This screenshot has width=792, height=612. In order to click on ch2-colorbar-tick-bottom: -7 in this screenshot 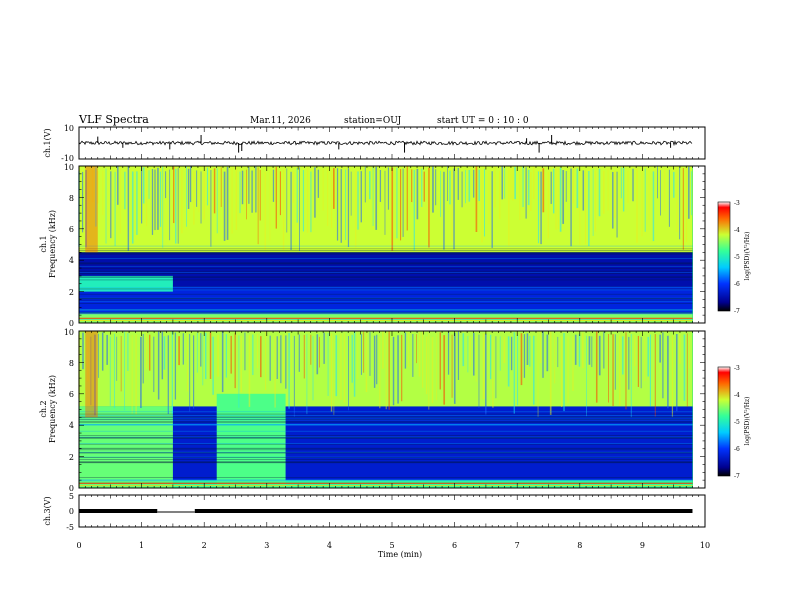, I will do `click(737, 476)`.